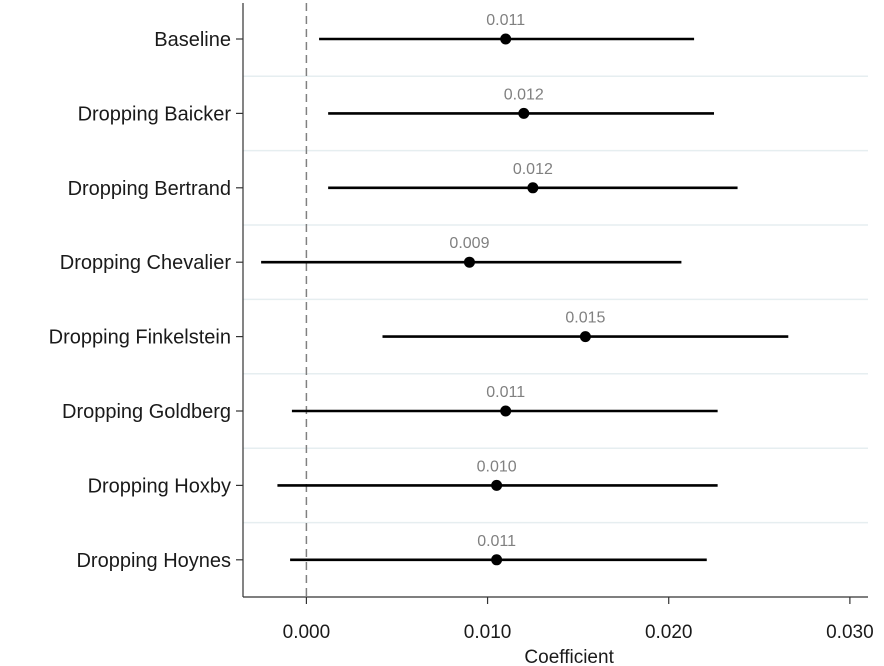 The width and height of the screenshot is (884, 666). Describe the element at coordinates (669, 632) in the screenshot. I see `x-tick-label: 0.020` at that location.